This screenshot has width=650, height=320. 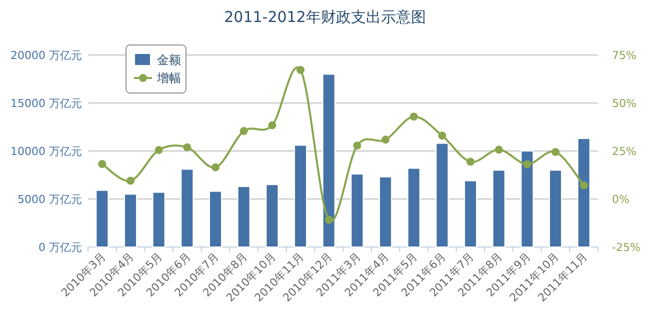 What do you see at coordinates (621, 199) in the screenshot?
I see `y2-tick-label: 0%` at bounding box center [621, 199].